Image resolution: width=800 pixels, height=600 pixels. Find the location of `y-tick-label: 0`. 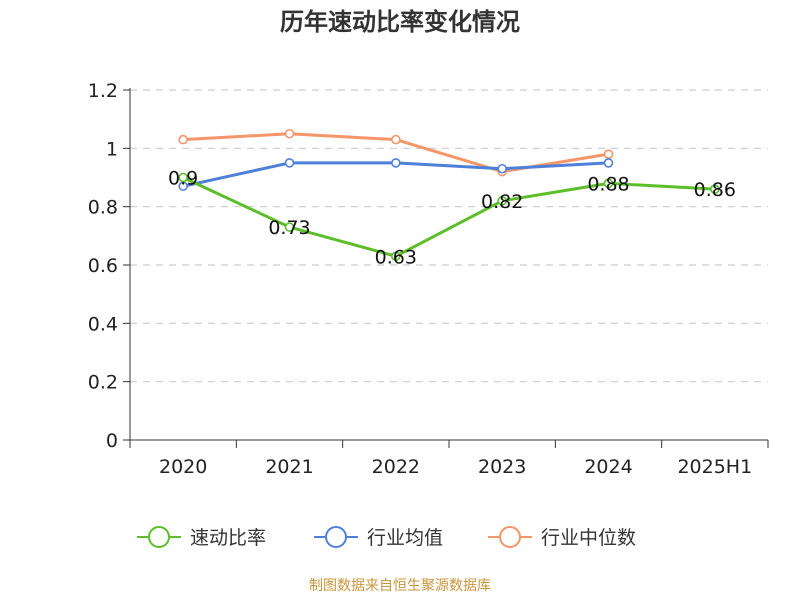

y-tick-label: 0 is located at coordinates (112, 441).